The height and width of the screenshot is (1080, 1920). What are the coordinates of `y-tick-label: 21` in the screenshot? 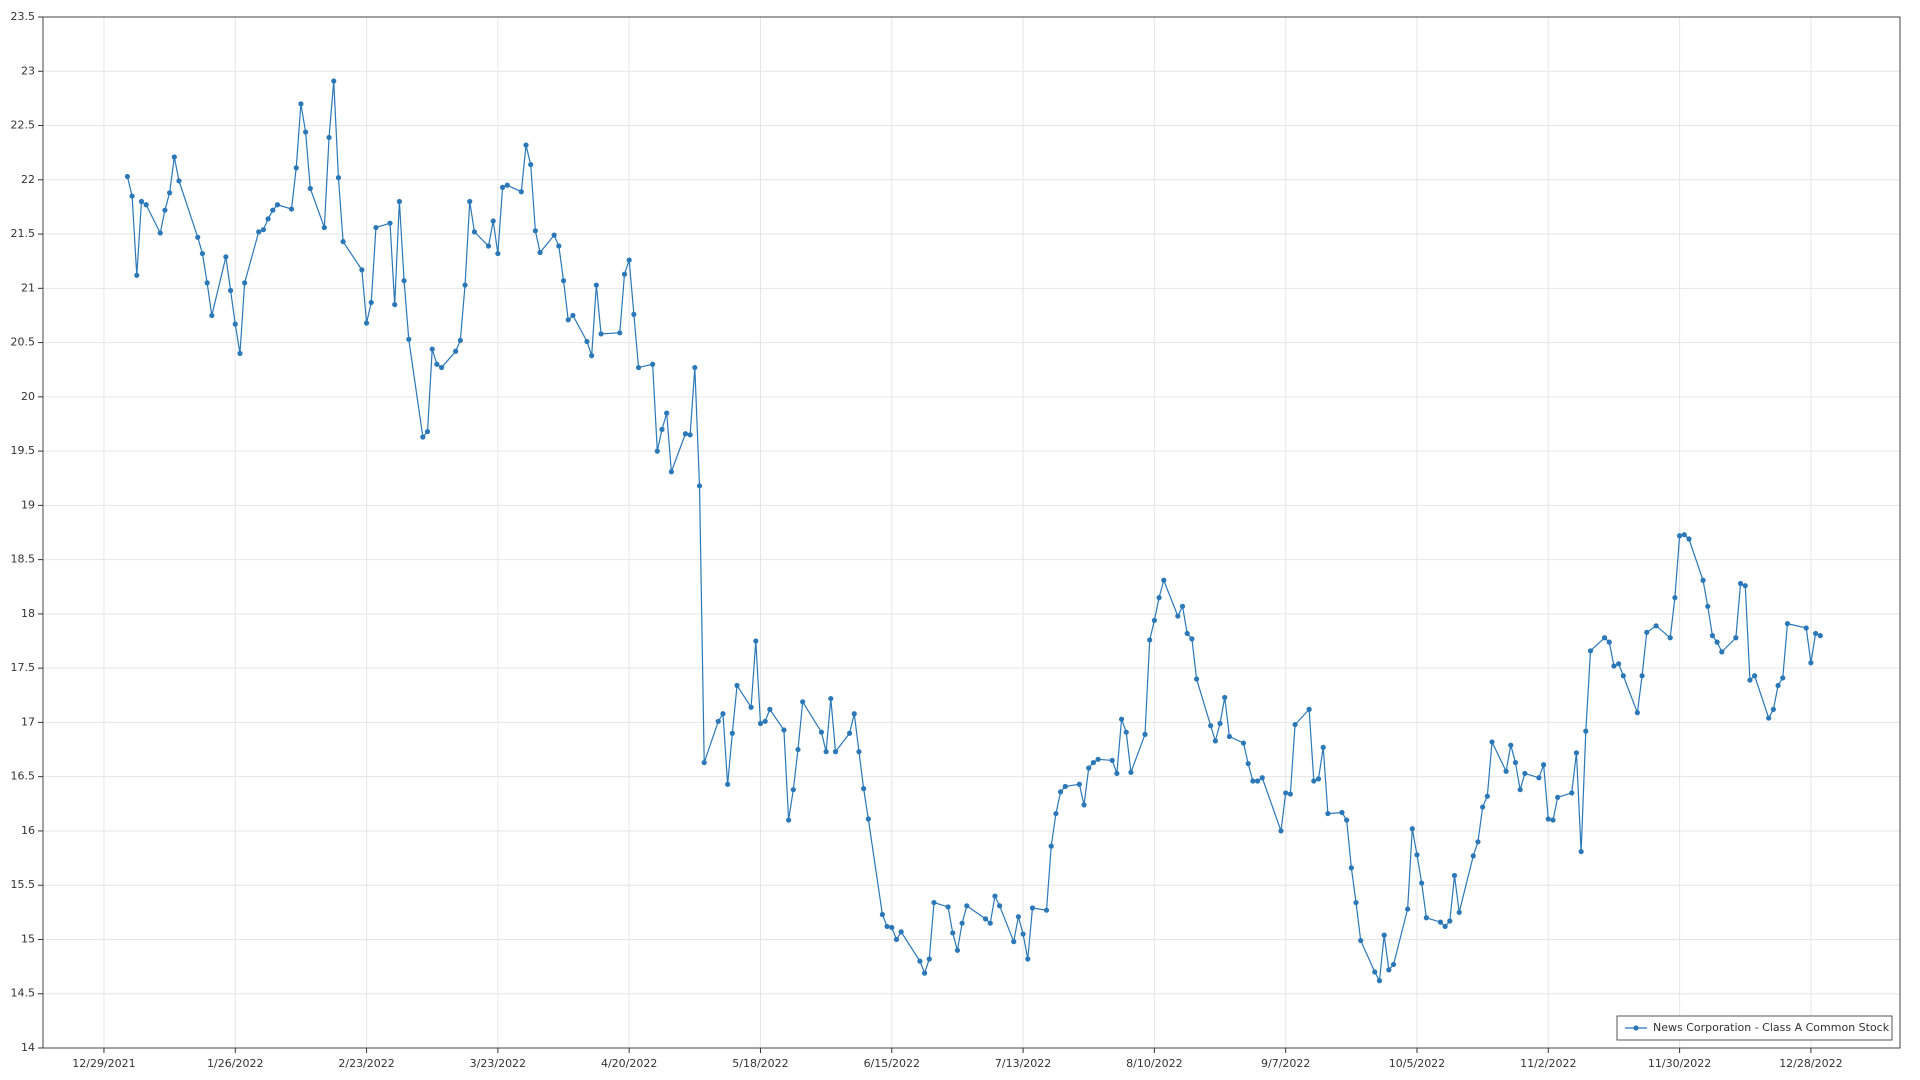 It's located at (28, 287).